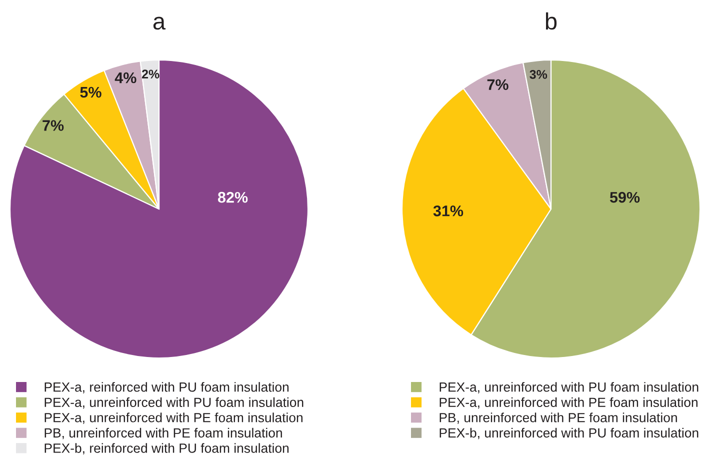  I want to click on data-label: 4%, so click(125, 78).